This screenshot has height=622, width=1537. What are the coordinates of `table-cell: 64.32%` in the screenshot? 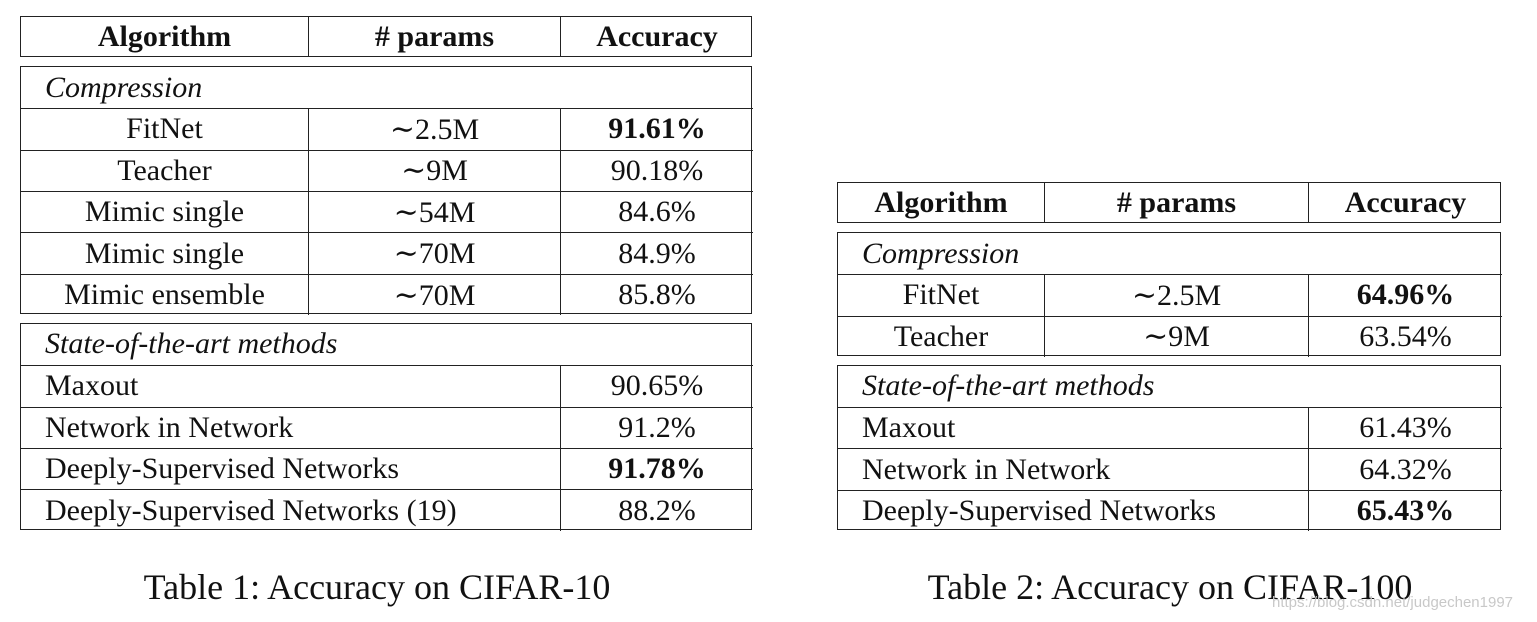 It's located at (1405, 469).